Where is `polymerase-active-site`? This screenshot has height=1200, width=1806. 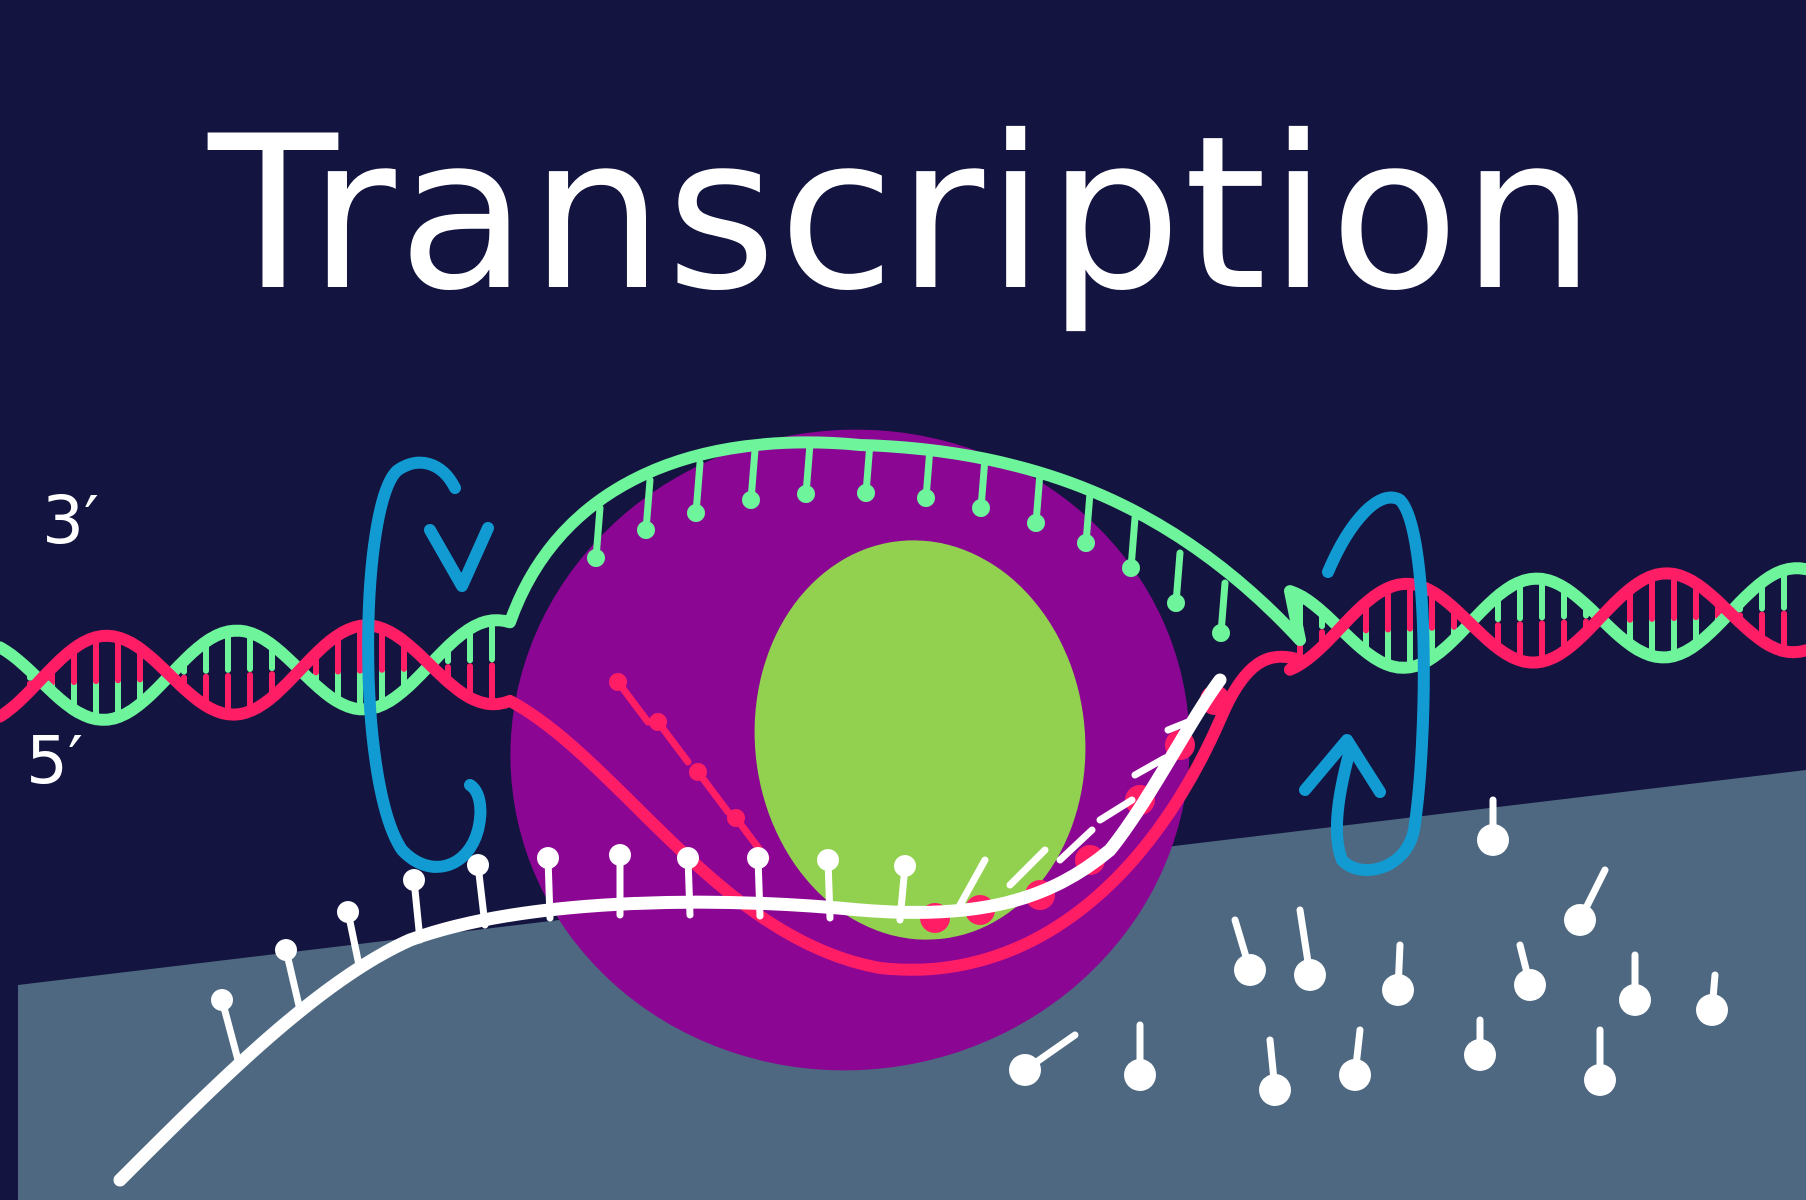
polymerase-active-site is located at coordinates (920, 740).